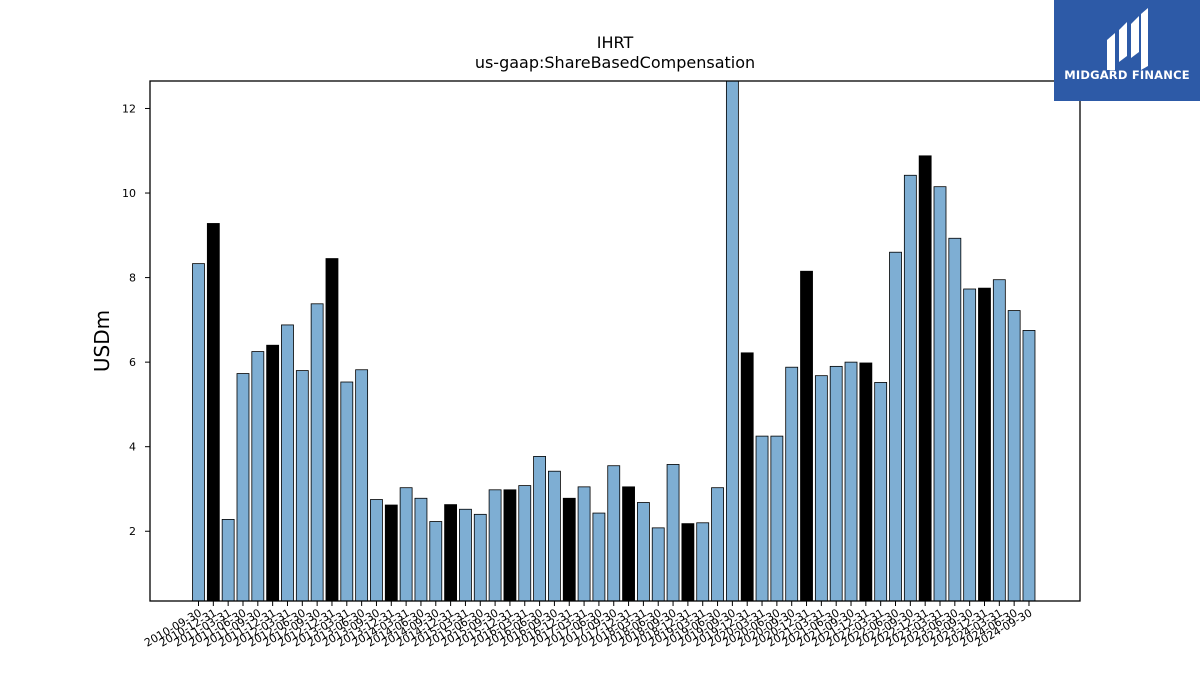  What do you see at coordinates (615, 62) in the screenshot?
I see `chart-subtitle: us-gaap:ShareBasedCompensation` at bounding box center [615, 62].